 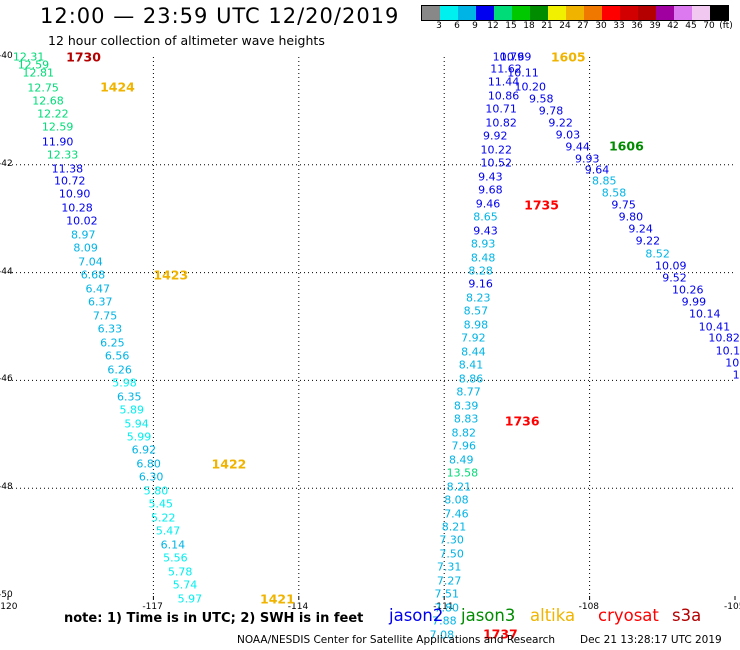 I want to click on wave-height-value: 6.30, so click(x=151, y=477).